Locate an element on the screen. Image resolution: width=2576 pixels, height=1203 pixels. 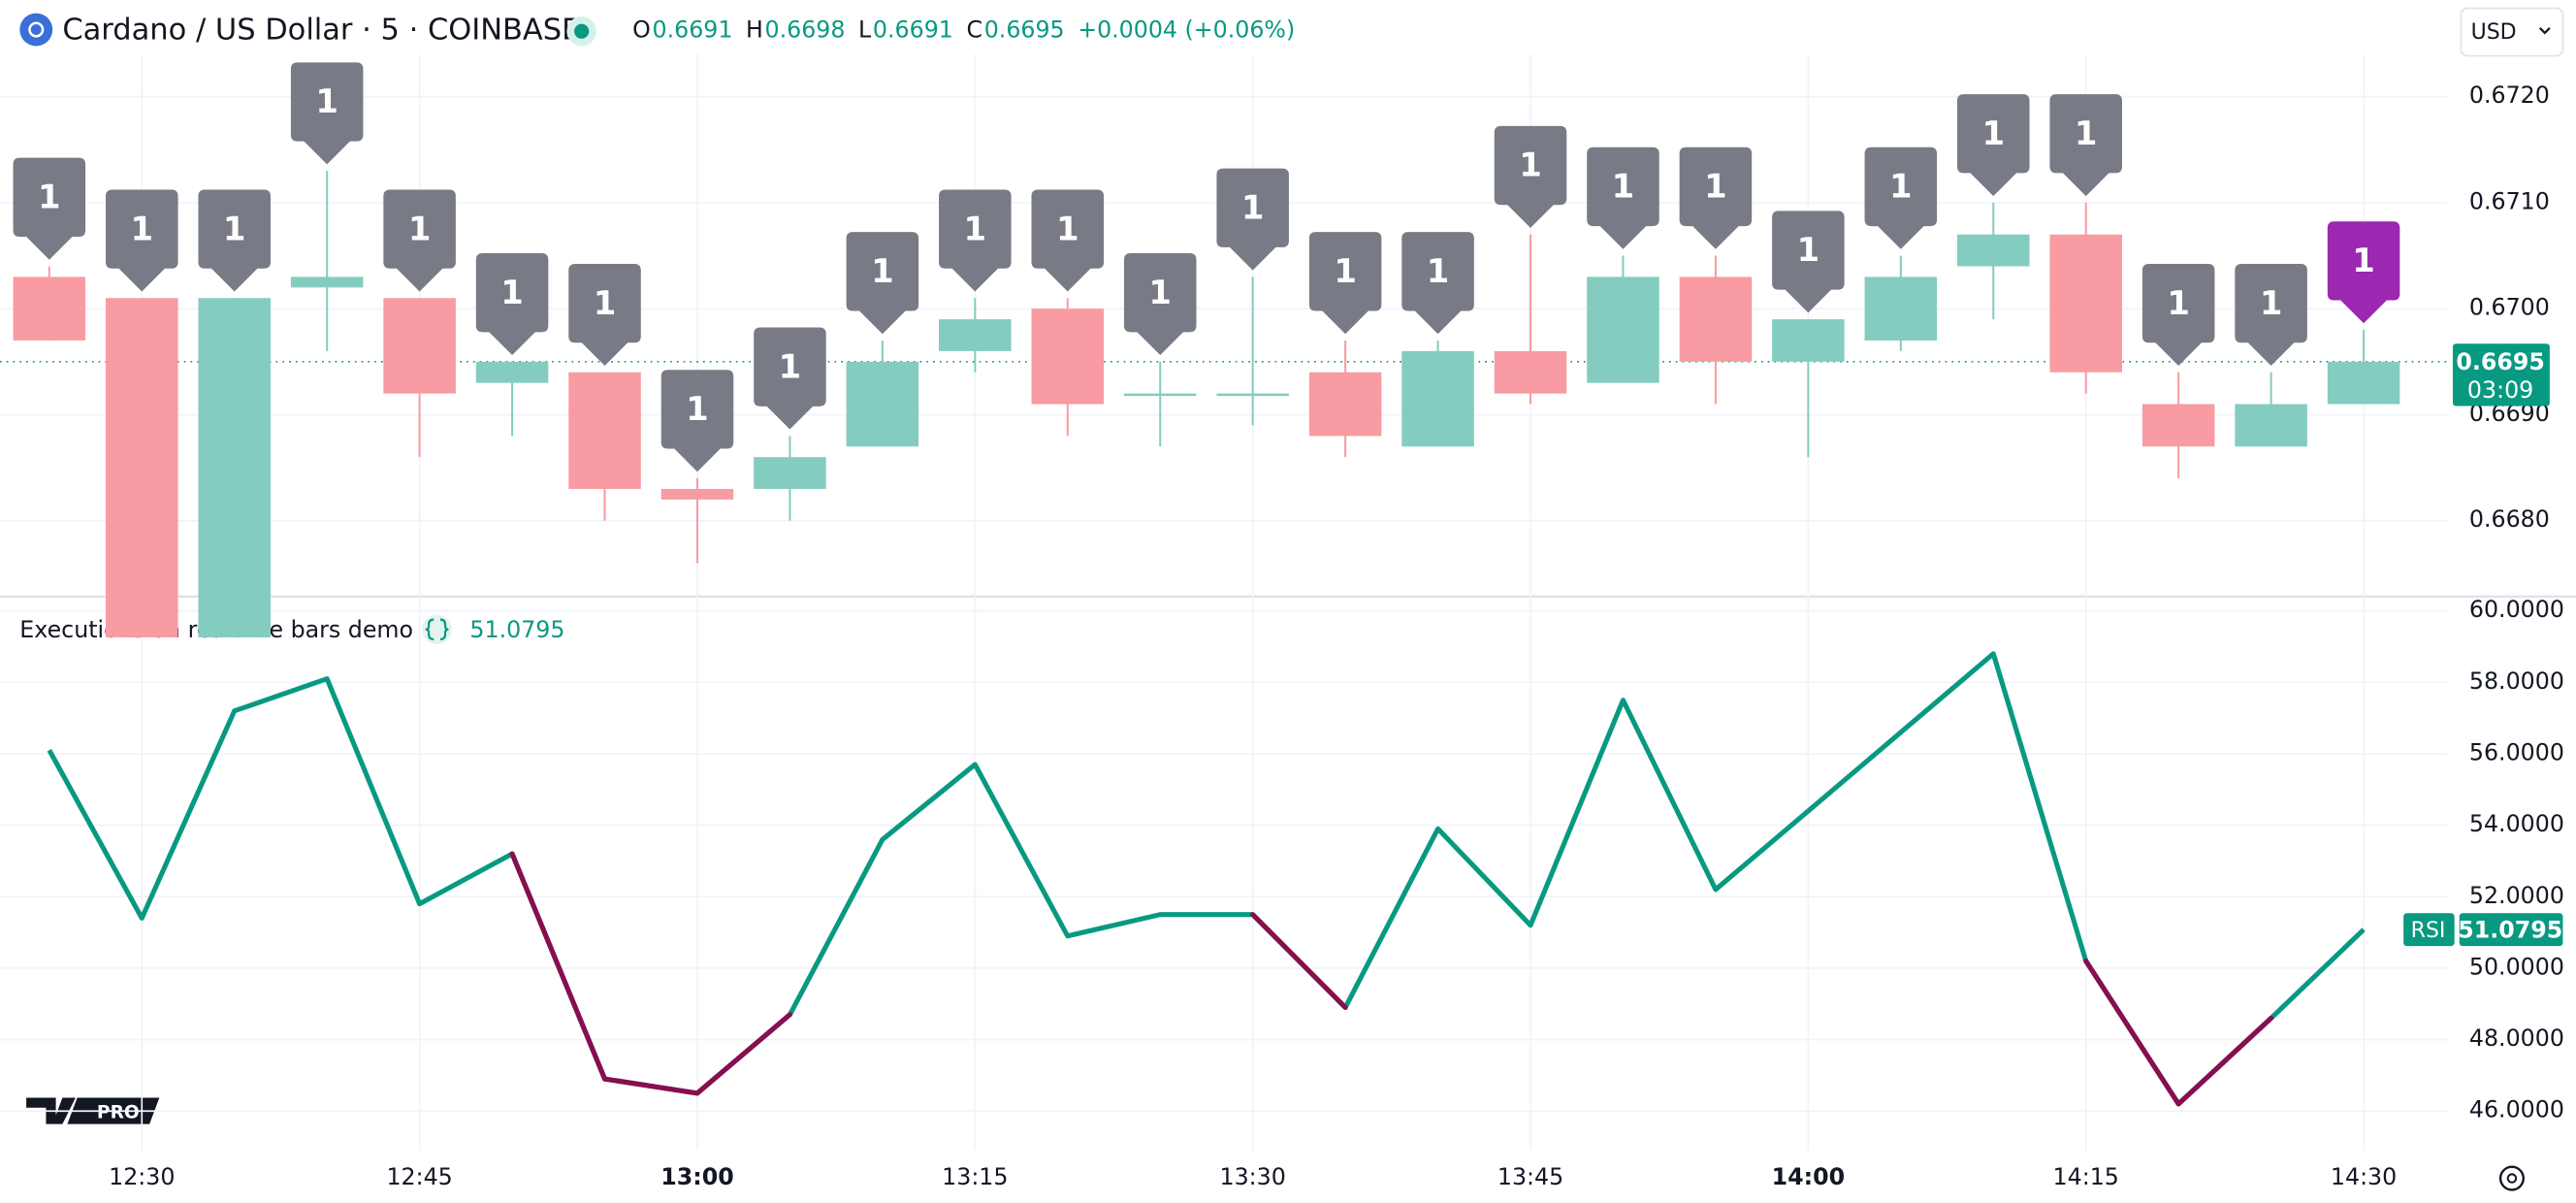
settings-icon is located at coordinates (2511, 1178).